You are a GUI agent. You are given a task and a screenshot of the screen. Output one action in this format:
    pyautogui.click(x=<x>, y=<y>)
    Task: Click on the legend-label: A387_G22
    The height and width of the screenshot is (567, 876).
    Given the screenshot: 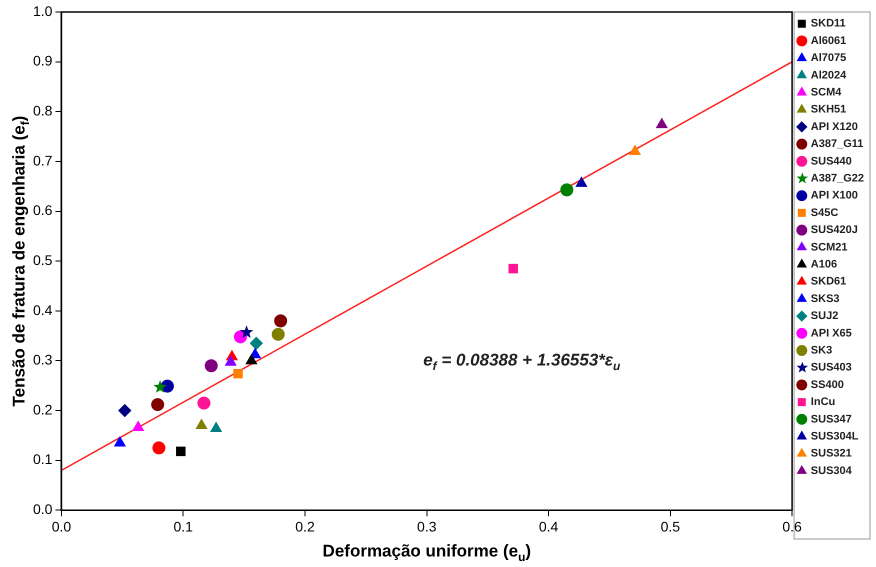 What is the action you would take?
    pyautogui.click(x=837, y=178)
    